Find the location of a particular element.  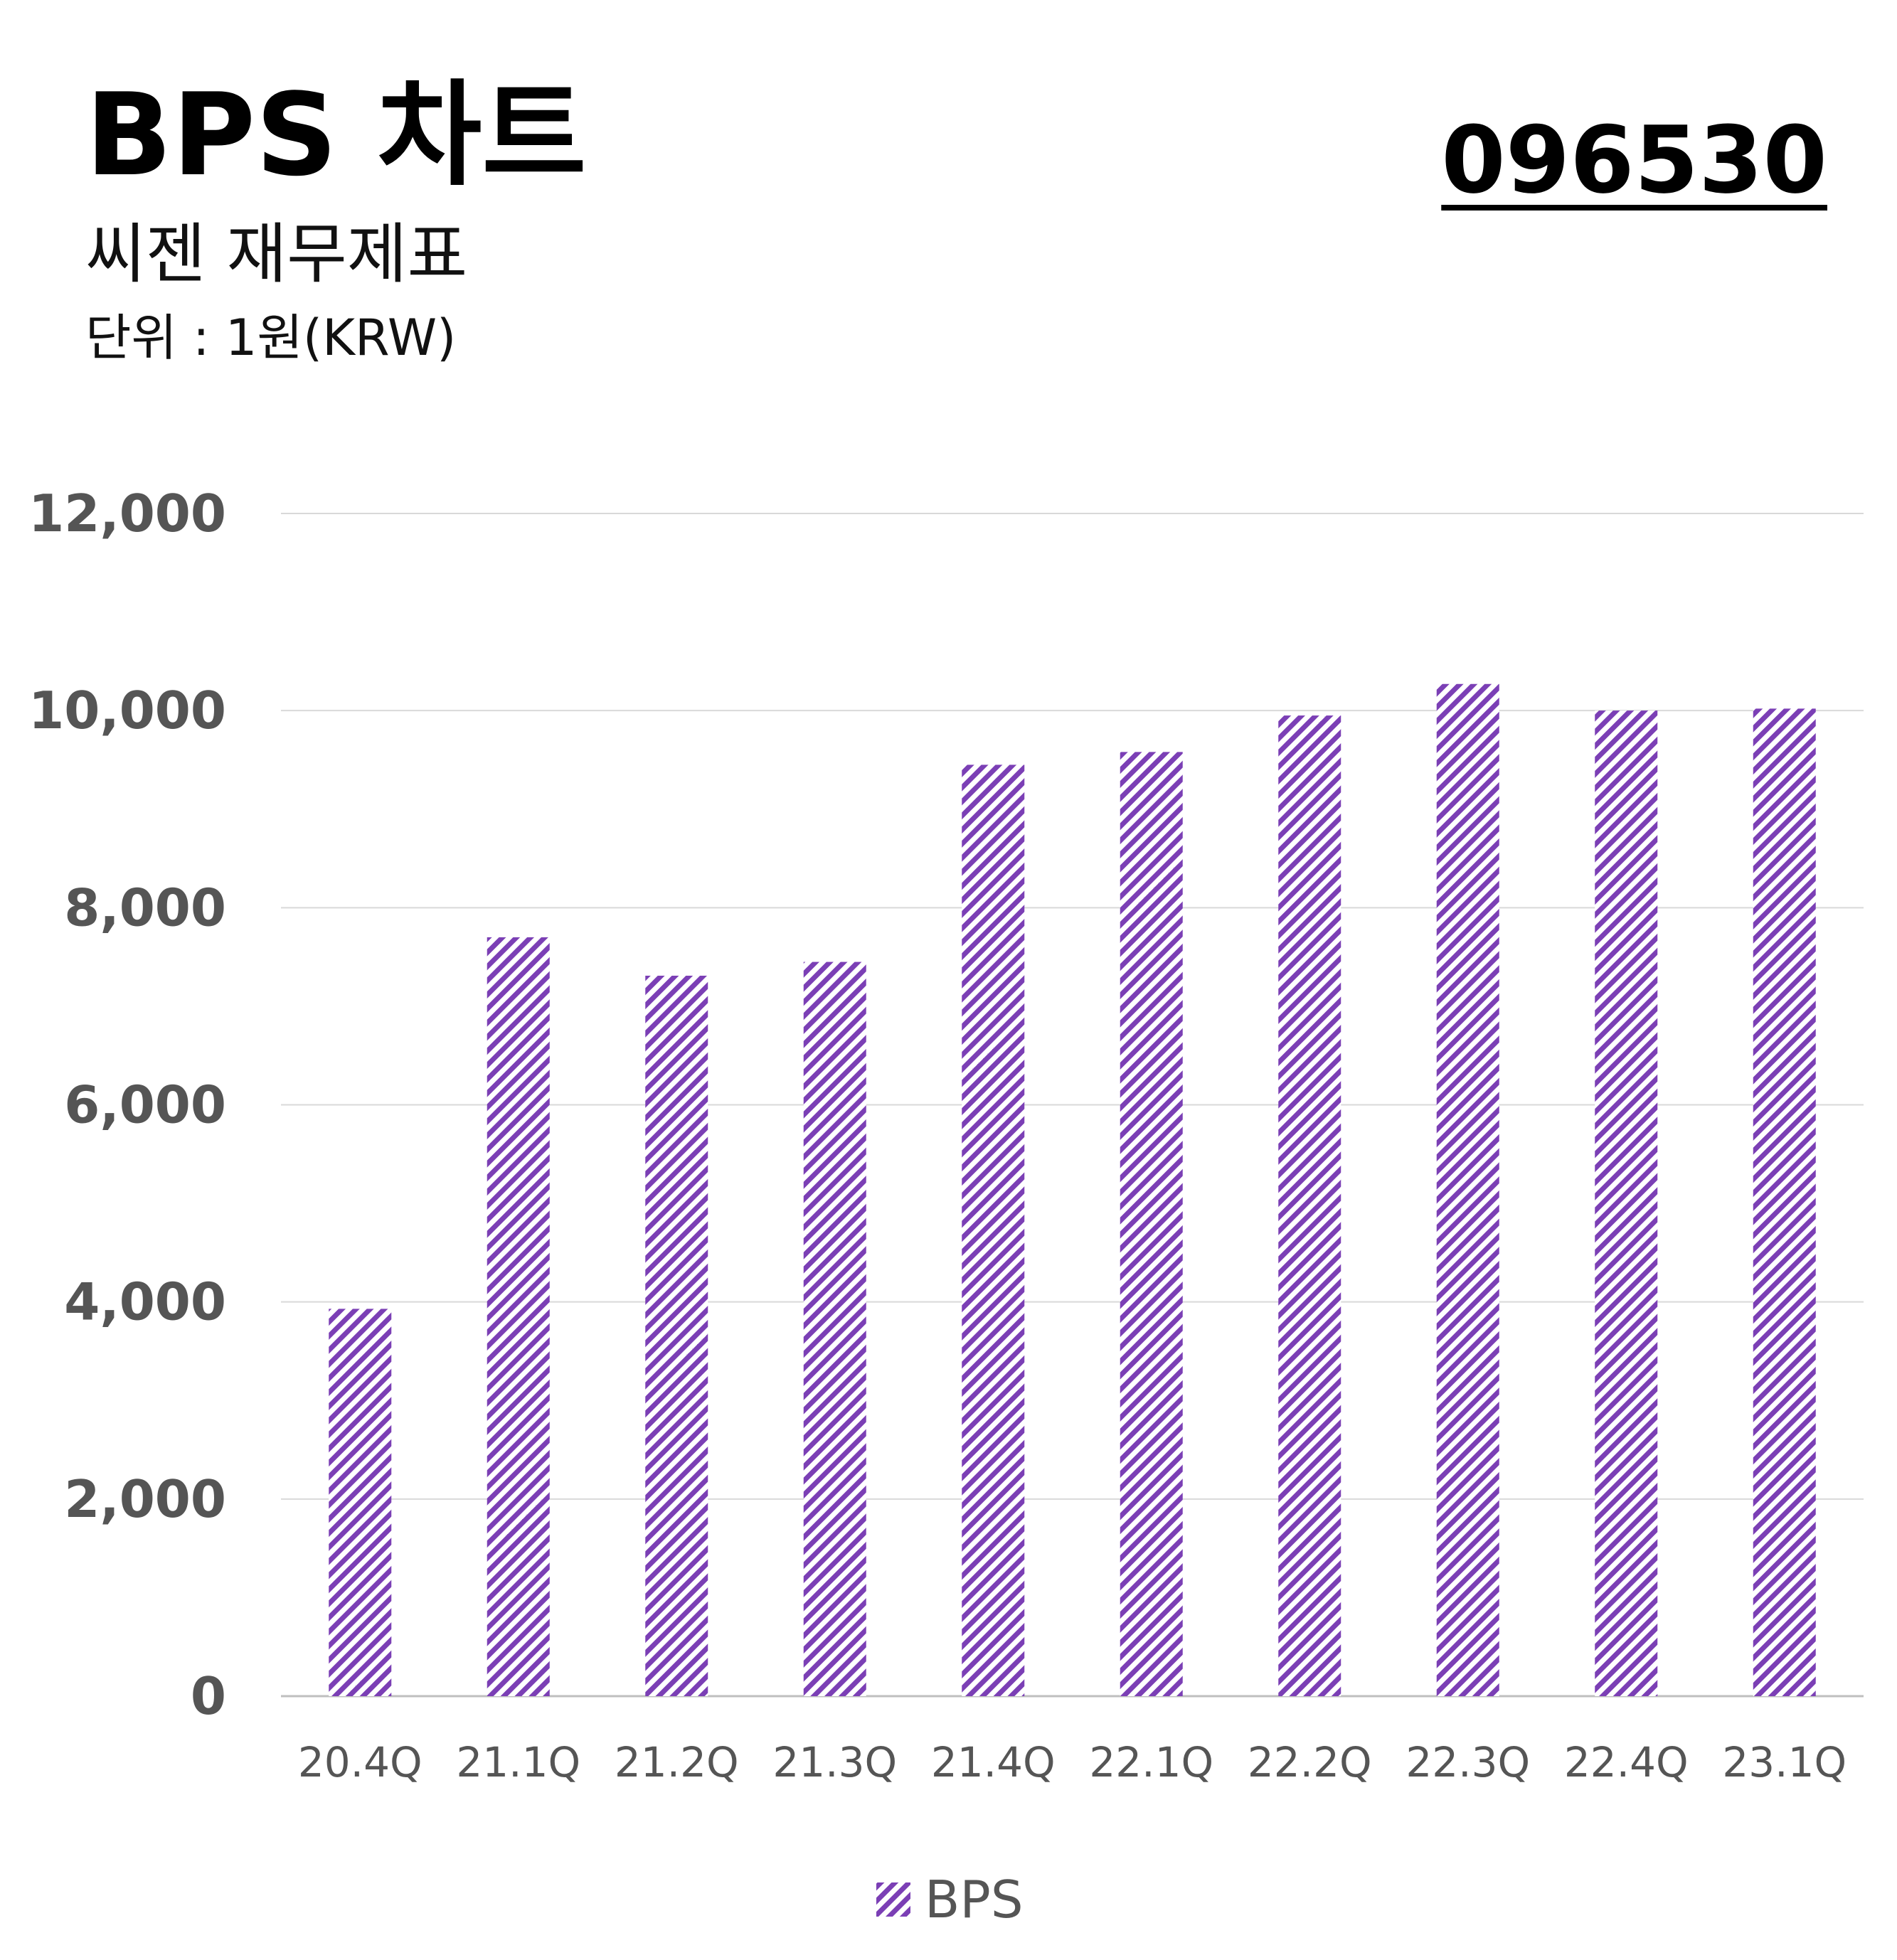

chart-subtitle: 씨젠 재무제표 is located at coordinates (277, 254).